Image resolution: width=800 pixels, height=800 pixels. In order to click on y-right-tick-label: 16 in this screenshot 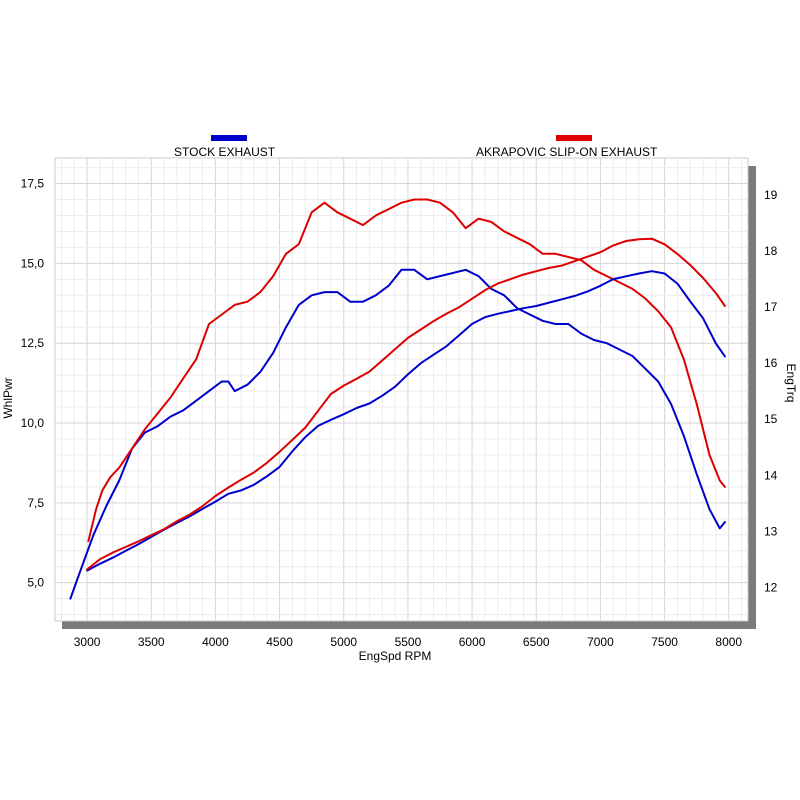, I will do `click(771, 363)`.